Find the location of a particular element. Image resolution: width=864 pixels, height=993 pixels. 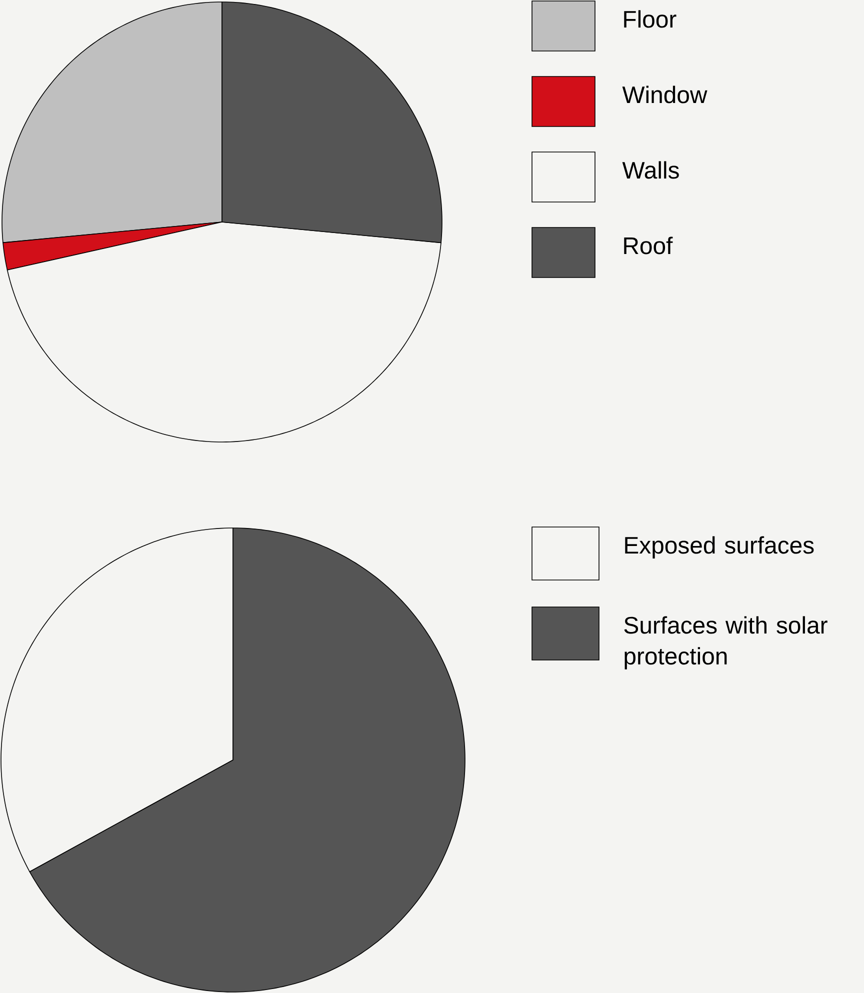

legend-label: Floor is located at coordinates (650, 19).